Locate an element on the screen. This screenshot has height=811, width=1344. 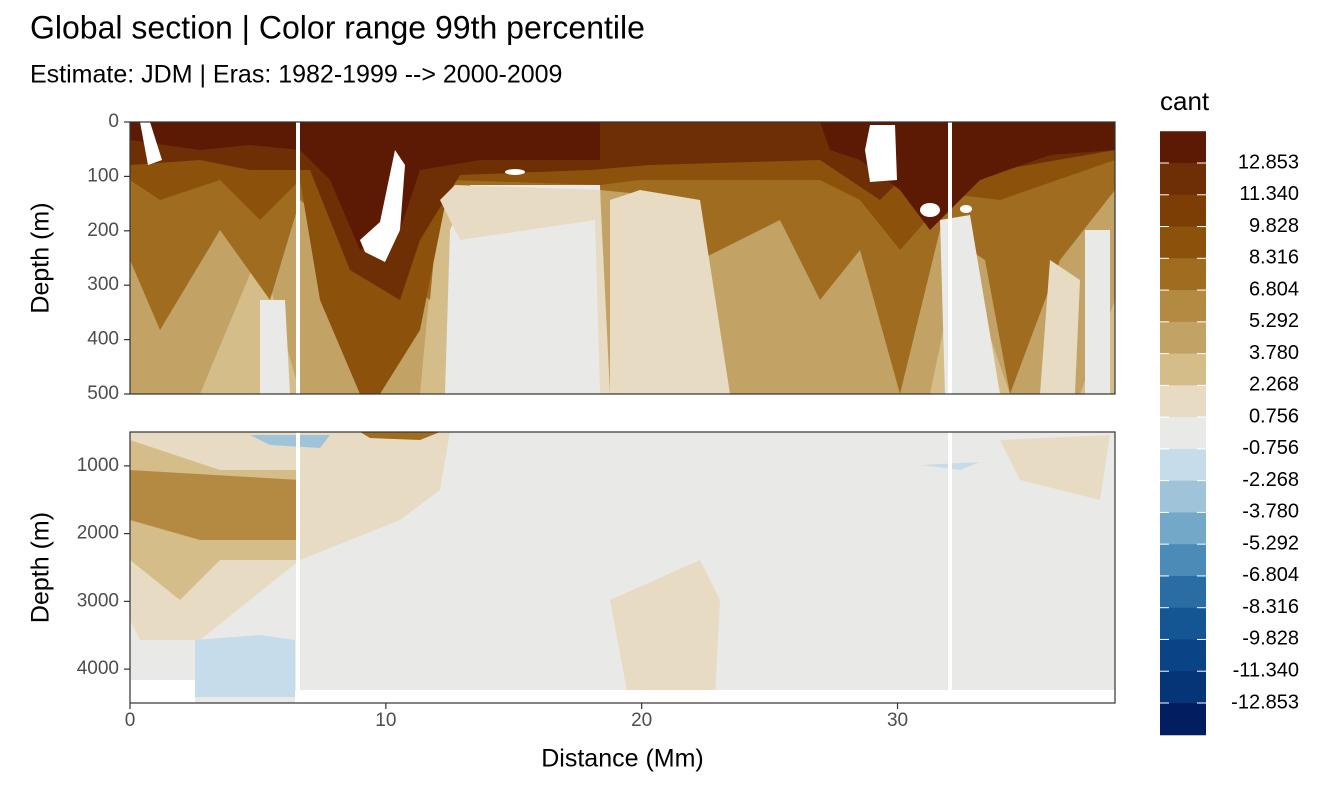
x-tick-label: 20 is located at coordinates (641, 720).